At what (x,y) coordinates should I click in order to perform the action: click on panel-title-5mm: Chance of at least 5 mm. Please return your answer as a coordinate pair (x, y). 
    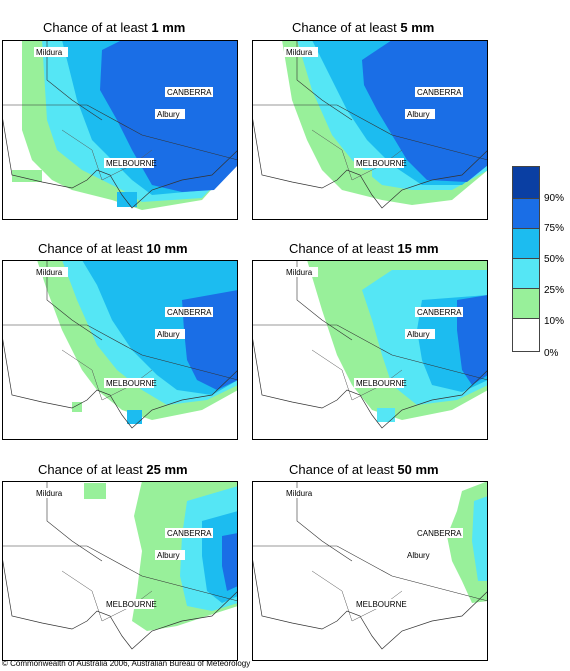
    Looking at the image, I should click on (363, 27).